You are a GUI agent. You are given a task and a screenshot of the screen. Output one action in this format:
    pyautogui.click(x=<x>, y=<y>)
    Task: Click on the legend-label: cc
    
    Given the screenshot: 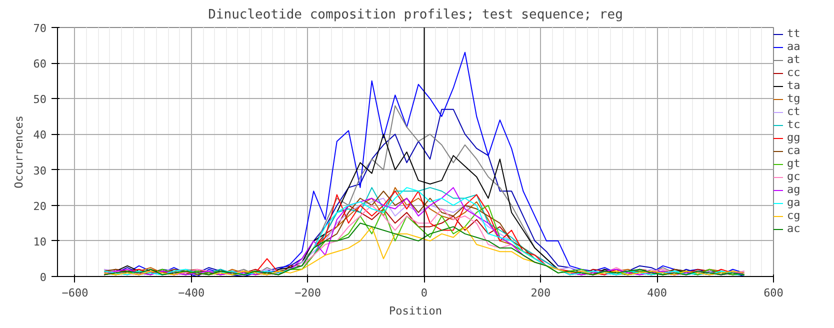 What is the action you would take?
    pyautogui.click(x=794, y=72)
    